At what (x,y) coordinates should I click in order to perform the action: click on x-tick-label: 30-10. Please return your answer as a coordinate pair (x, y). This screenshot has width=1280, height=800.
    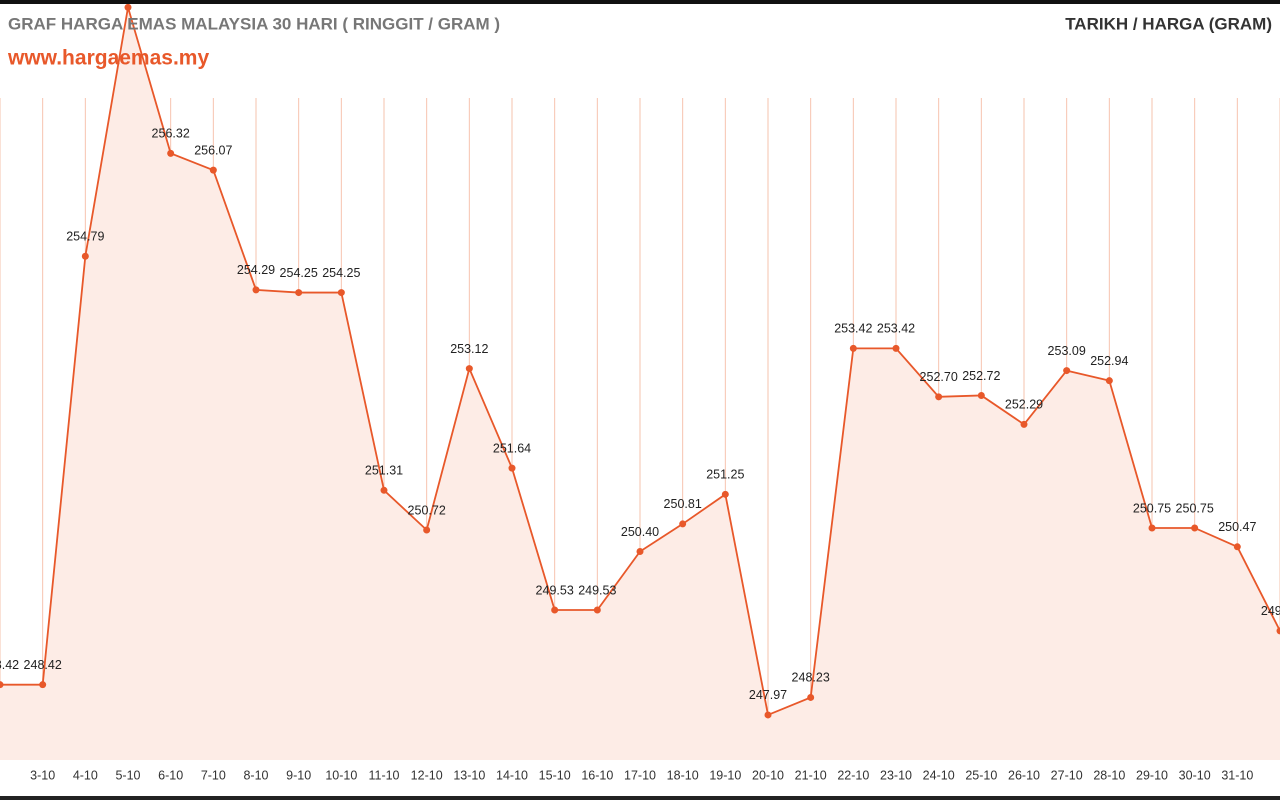
    Looking at the image, I should click on (1195, 775).